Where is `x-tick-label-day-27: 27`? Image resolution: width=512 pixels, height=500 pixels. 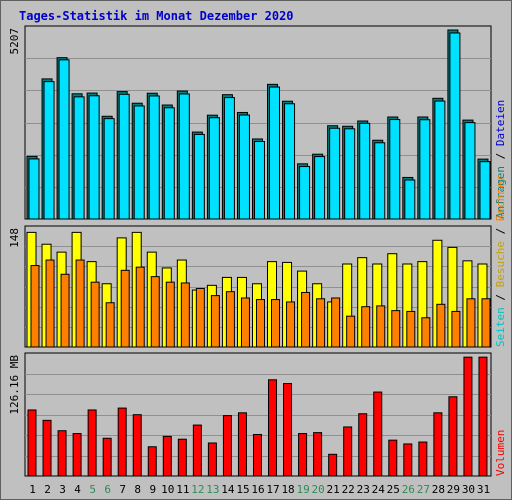 x-tick-label-day-27: 27 is located at coordinates (423, 489).